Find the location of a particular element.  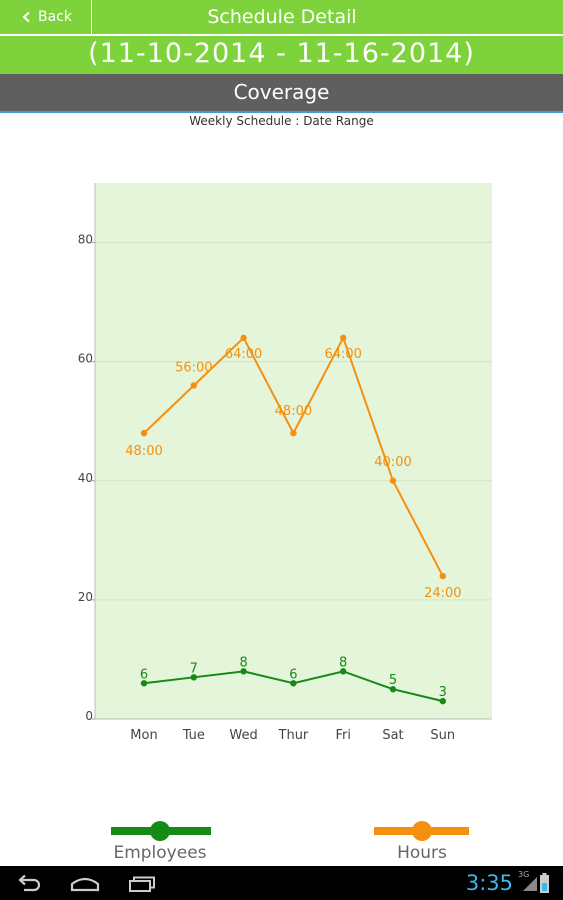

section-bar is located at coordinates (281, 93).